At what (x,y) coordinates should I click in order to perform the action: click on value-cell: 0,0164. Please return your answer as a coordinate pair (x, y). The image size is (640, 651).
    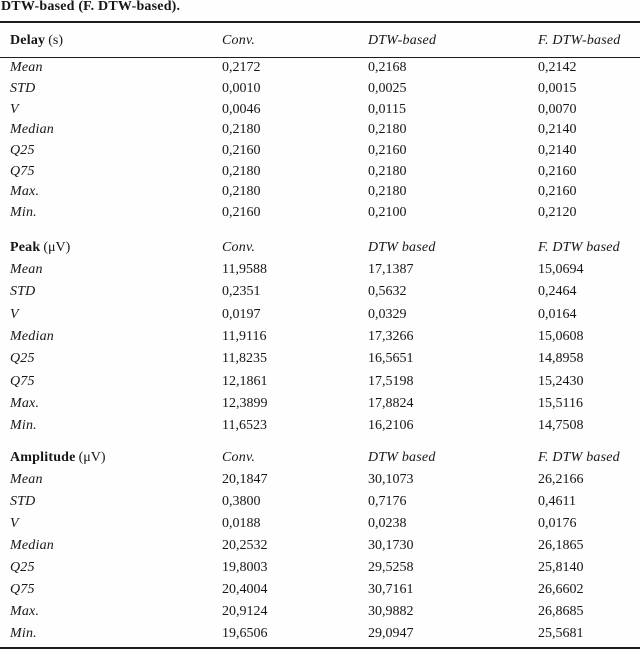
    Looking at the image, I should click on (557, 314).